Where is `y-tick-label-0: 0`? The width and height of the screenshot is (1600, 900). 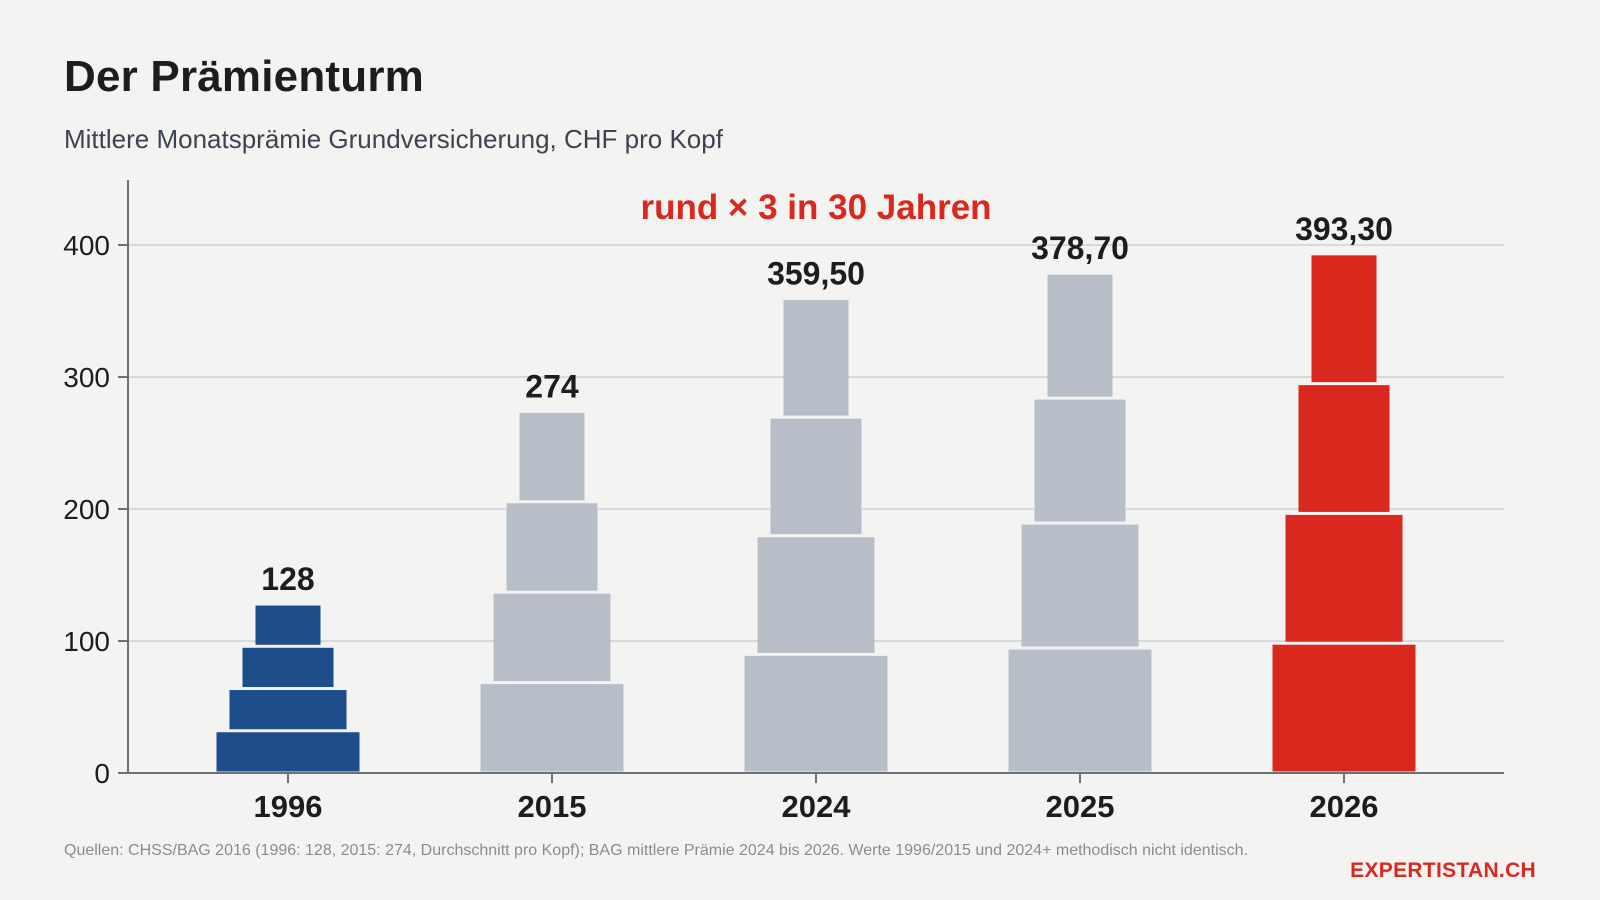
y-tick-label-0: 0 is located at coordinates (102, 773).